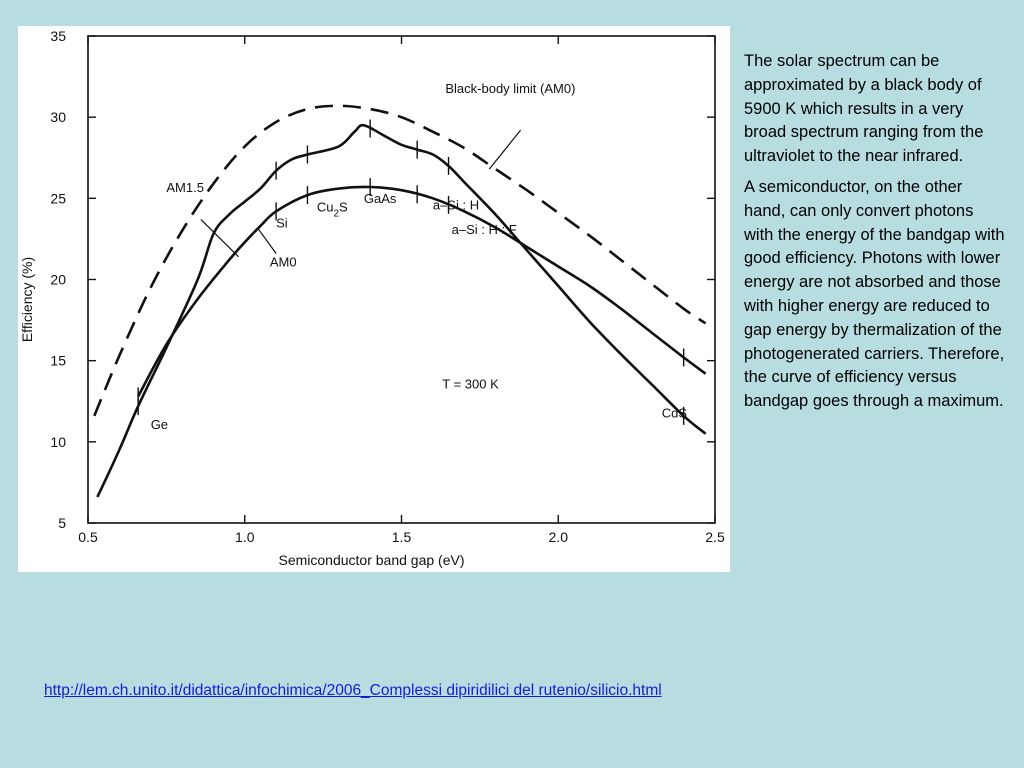 This screenshot has height=768, width=1024. What do you see at coordinates (245, 537) in the screenshot?
I see `x-tick-label: 1.0` at bounding box center [245, 537].